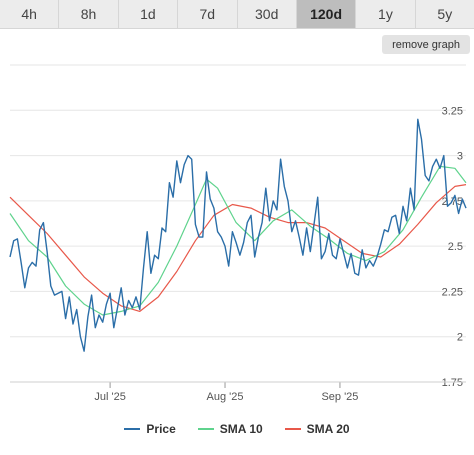 The image size is (474, 455). Describe the element at coordinates (292, 429) in the screenshot. I see `legend-swatch-sma20` at that location.